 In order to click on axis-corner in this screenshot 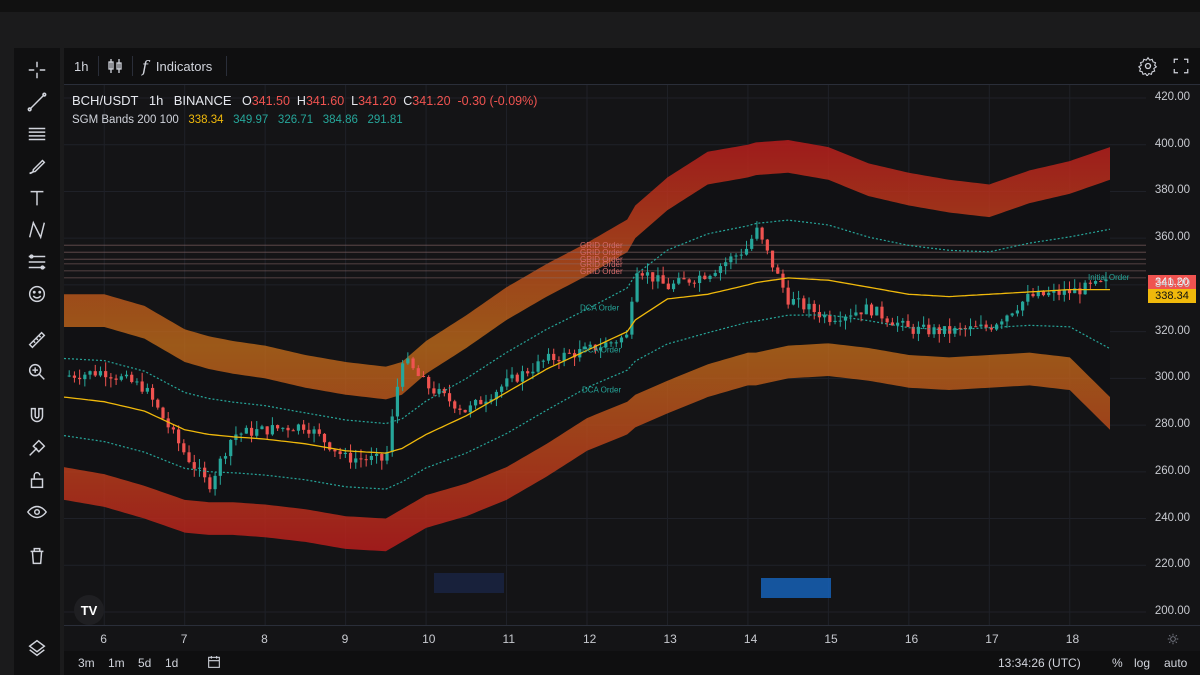, I will do `click(1173, 638)`.